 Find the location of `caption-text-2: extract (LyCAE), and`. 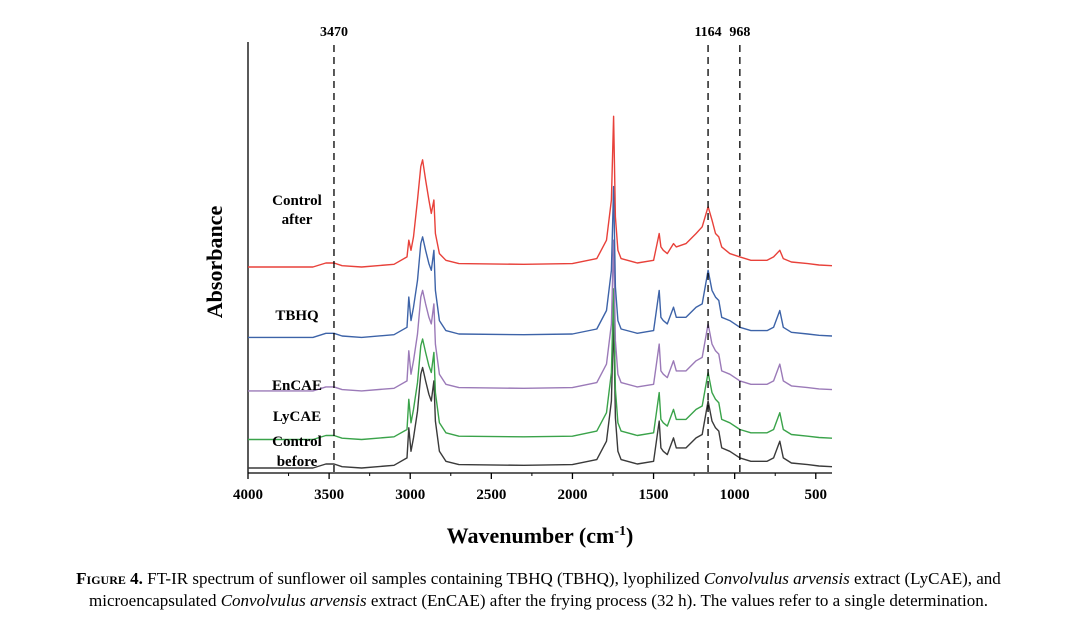

caption-text-2: extract (LyCAE), and is located at coordinates (925, 578).